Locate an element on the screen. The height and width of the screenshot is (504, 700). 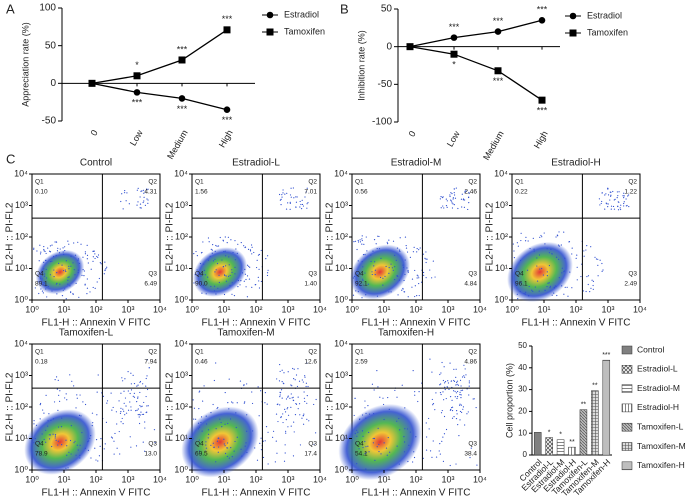
x-tick-label: 10² is located at coordinates (415, 309).